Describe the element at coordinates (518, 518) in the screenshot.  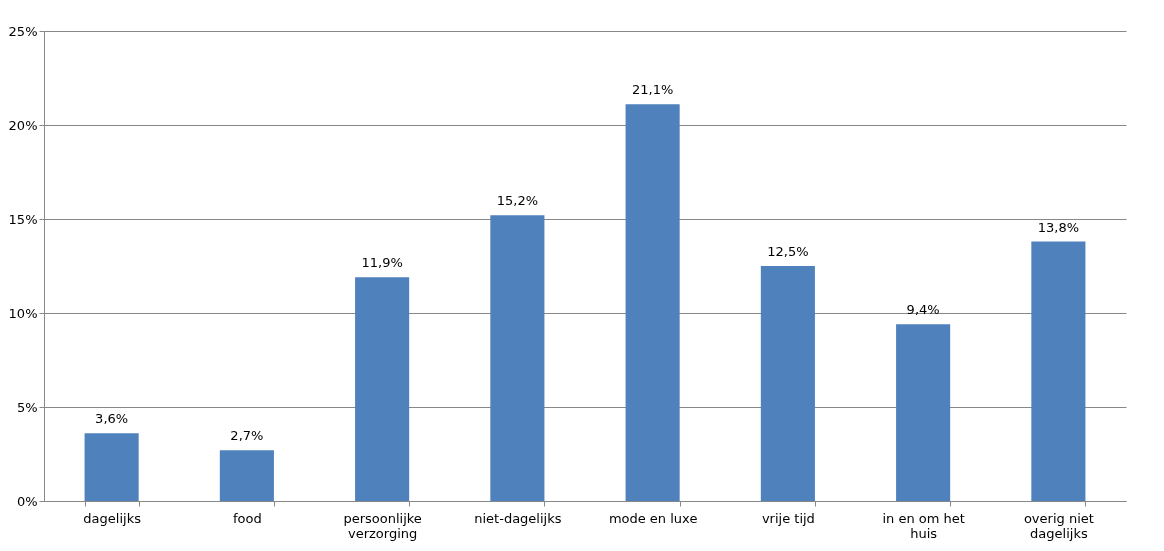
I see `x-tick-label: niet-dagelijks` at that location.